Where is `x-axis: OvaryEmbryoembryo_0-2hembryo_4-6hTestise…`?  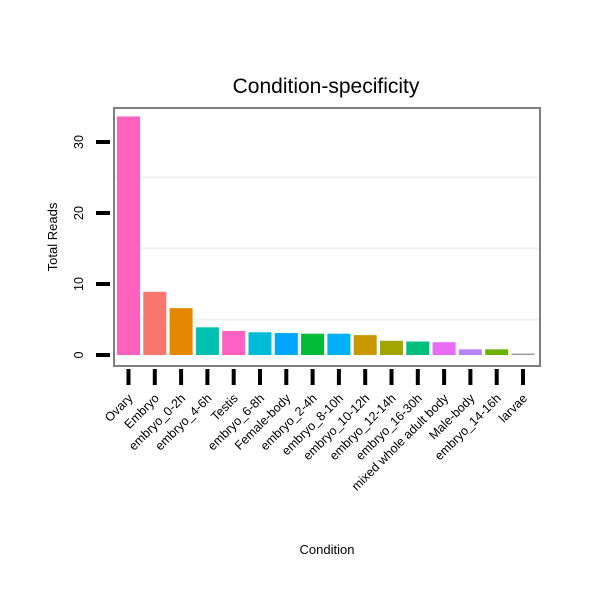
x-axis: OvaryEmbryoembryo_0-2hembryo_4-6hTestise… is located at coordinates (316, 431).